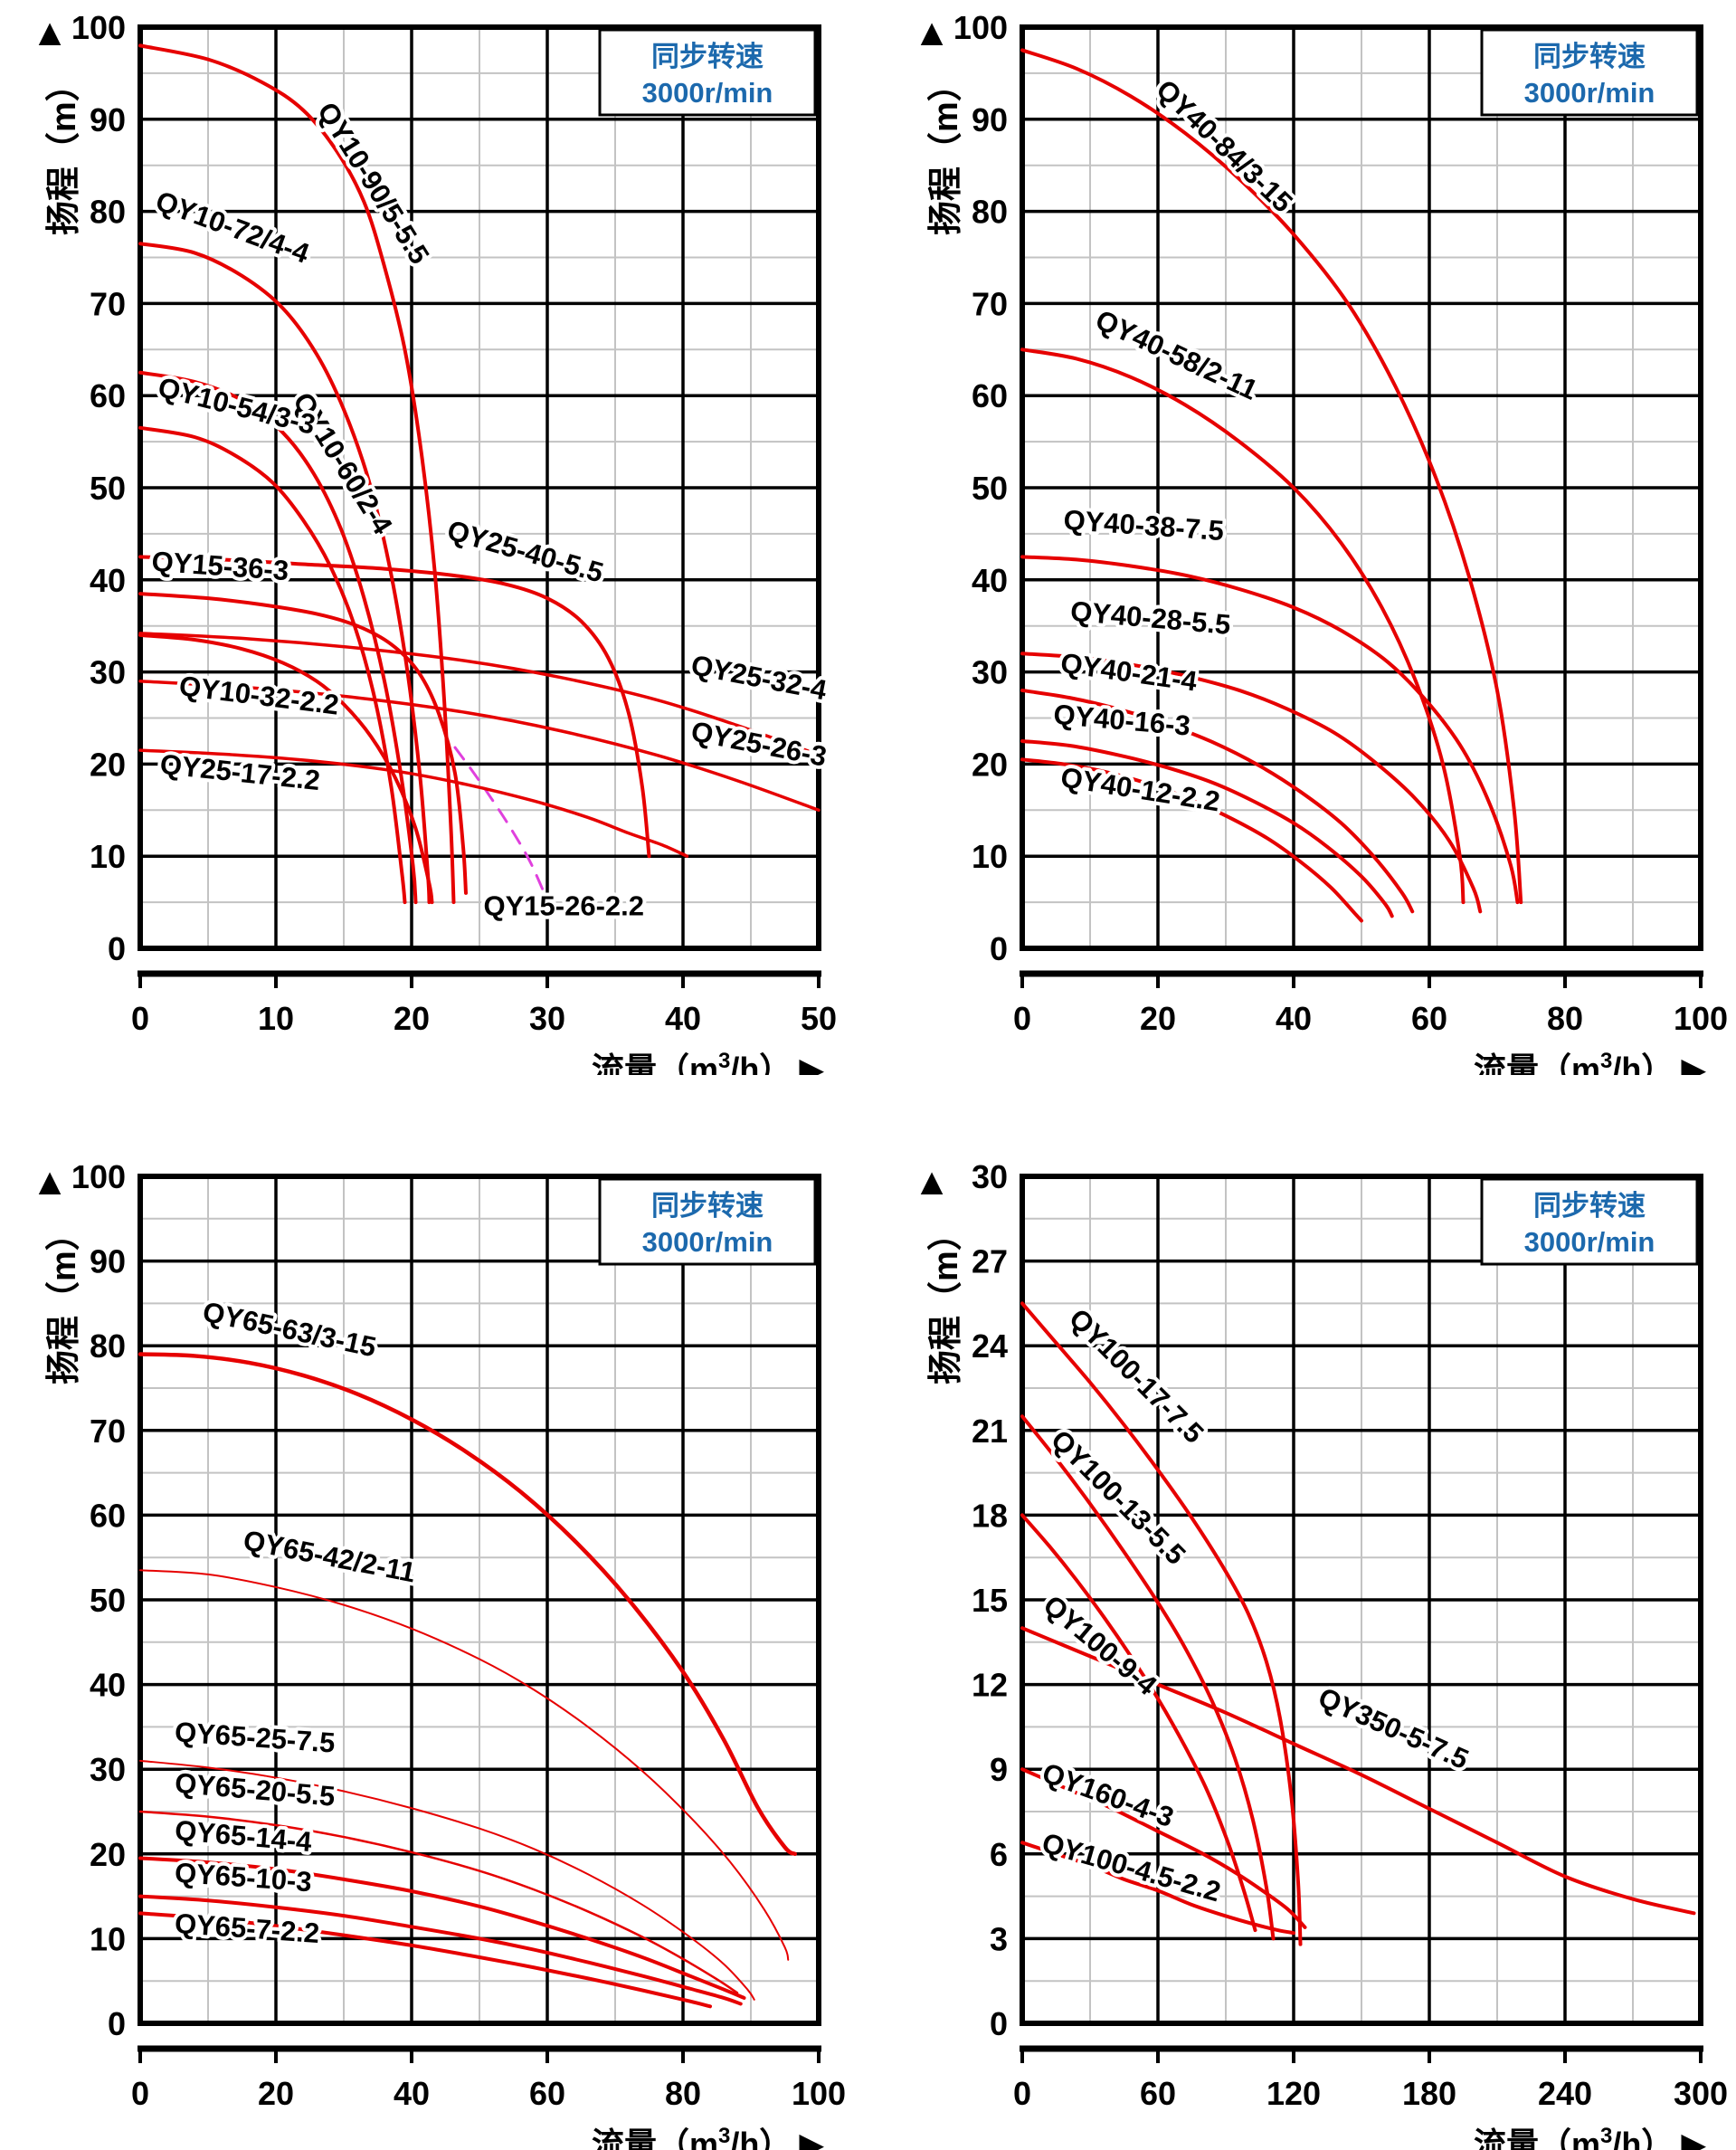  Describe the element at coordinates (1144, 525) in the screenshot. I see `curve-label: QY40-38-7.5` at that location.